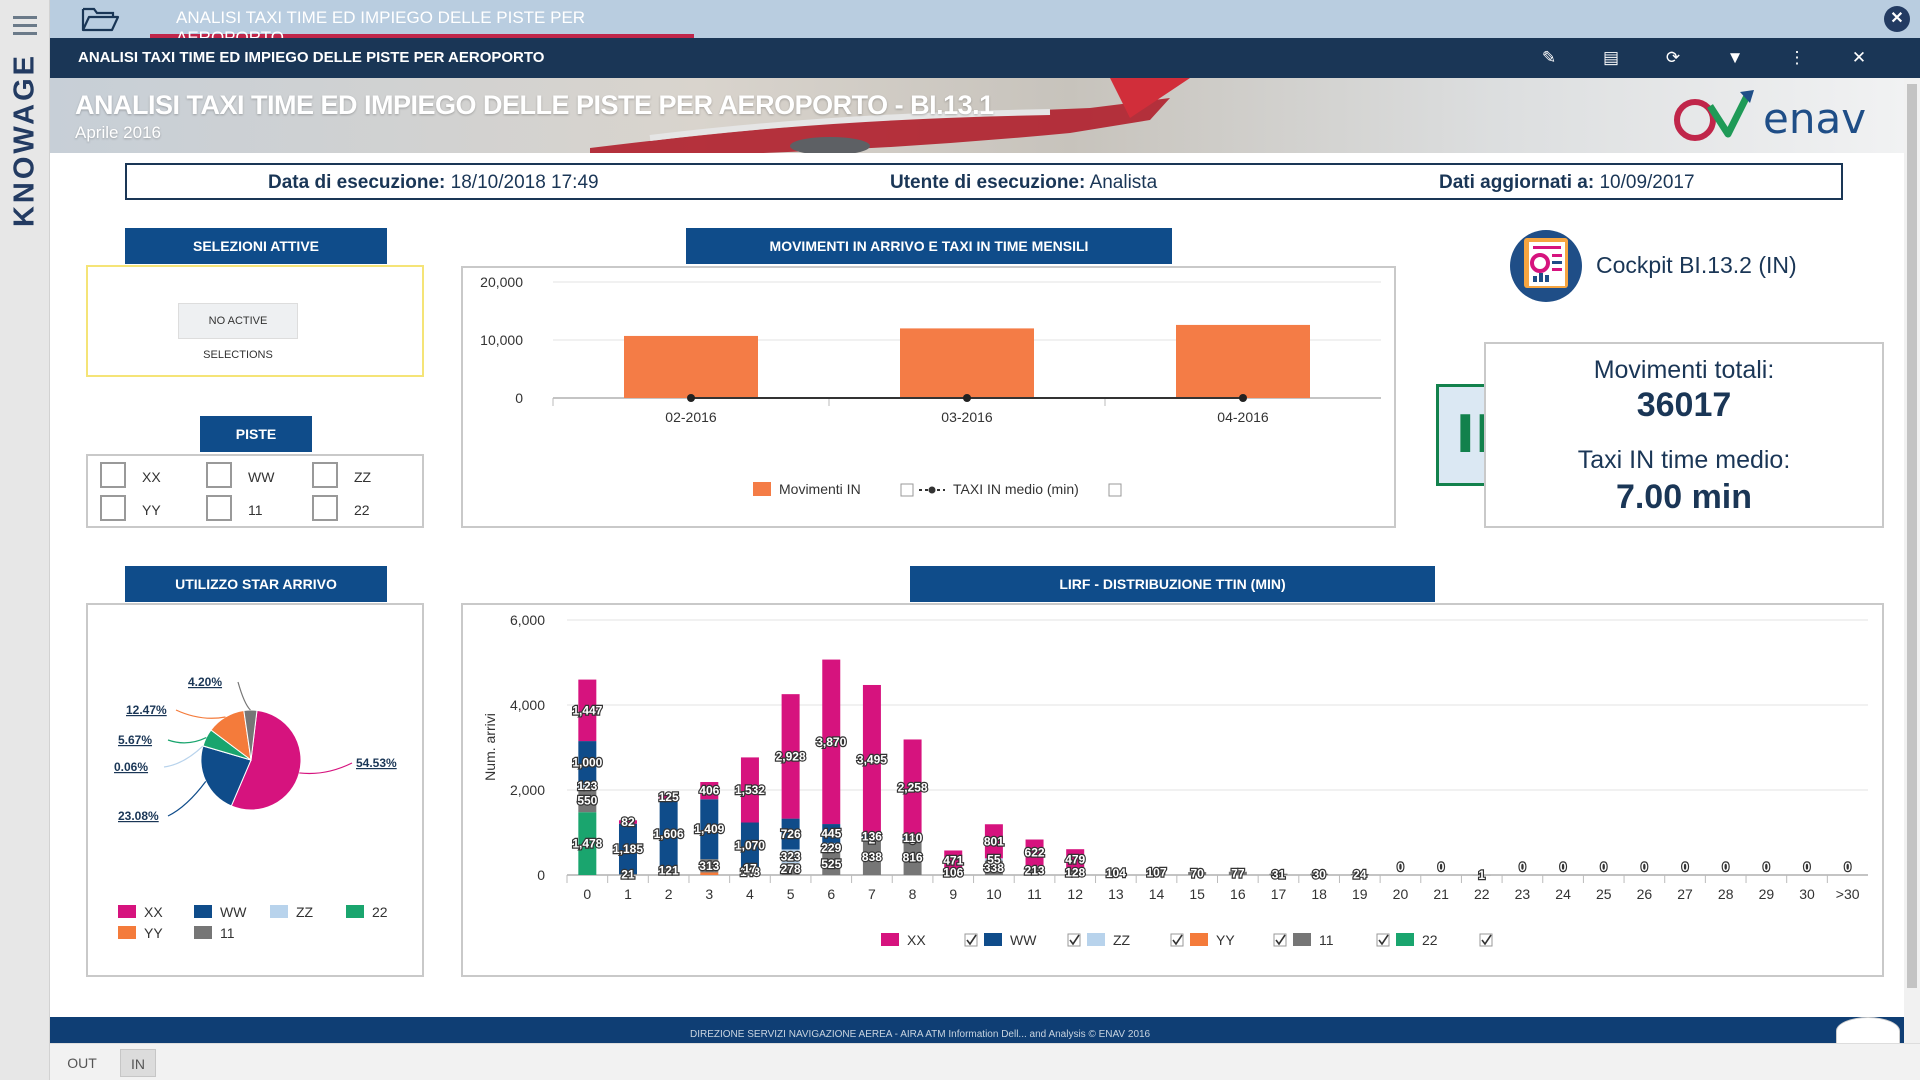 Image resolution: width=1920 pixels, height=1080 pixels. What do you see at coordinates (993, 939) in the screenshot?
I see `legend-swatch-ww` at bounding box center [993, 939].